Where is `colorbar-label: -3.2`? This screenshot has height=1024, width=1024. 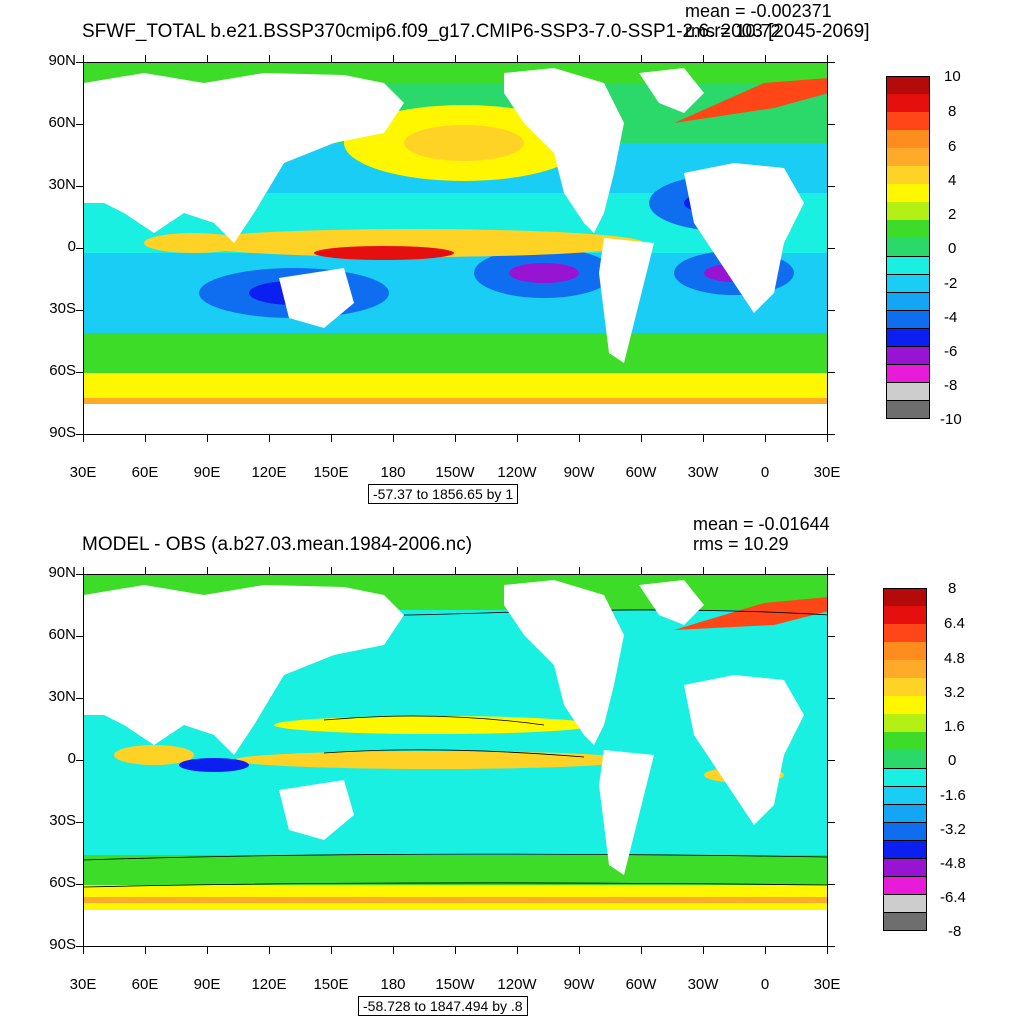
colorbar-label: -3.2 is located at coordinates (953, 829).